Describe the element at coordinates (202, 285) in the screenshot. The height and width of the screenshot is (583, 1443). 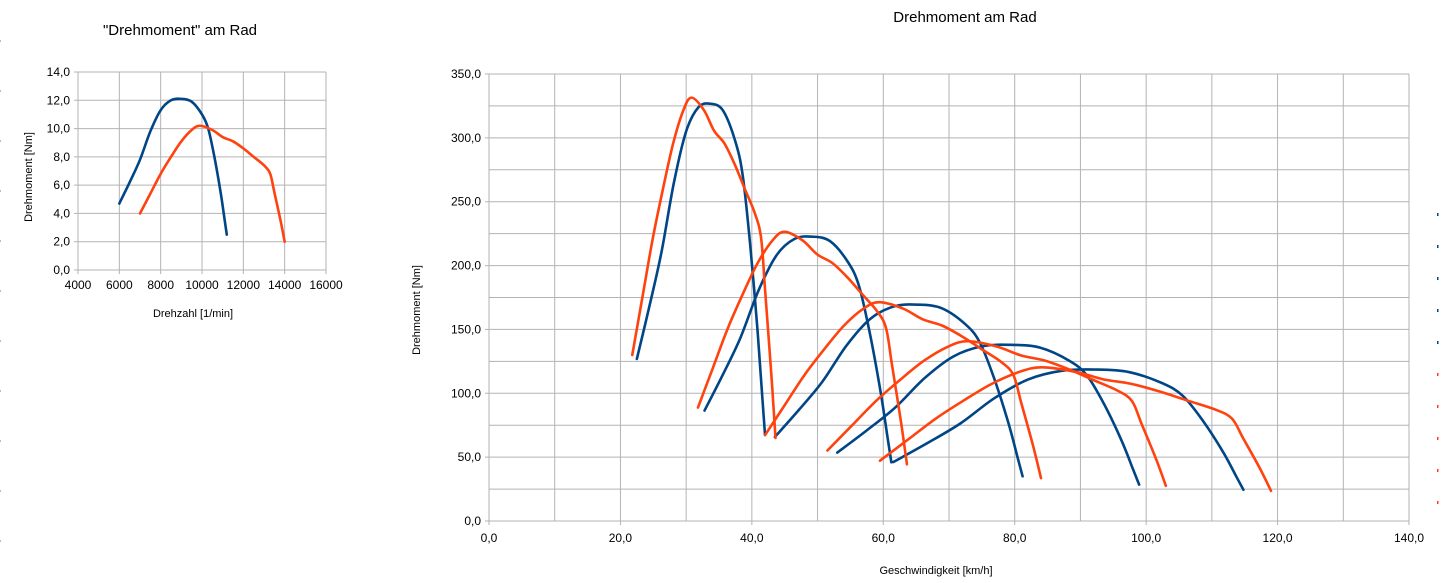
I see `left-x-tick-label: 10000` at that location.